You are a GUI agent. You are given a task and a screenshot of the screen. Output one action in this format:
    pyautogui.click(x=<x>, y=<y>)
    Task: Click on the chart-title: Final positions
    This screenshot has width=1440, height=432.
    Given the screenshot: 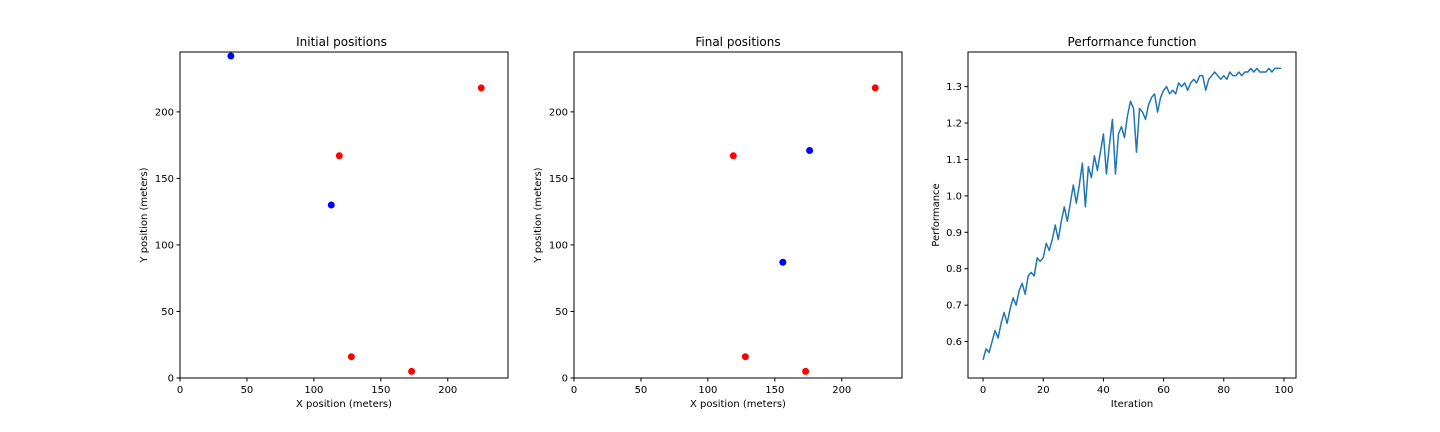 What is the action you would take?
    pyautogui.click(x=737, y=42)
    